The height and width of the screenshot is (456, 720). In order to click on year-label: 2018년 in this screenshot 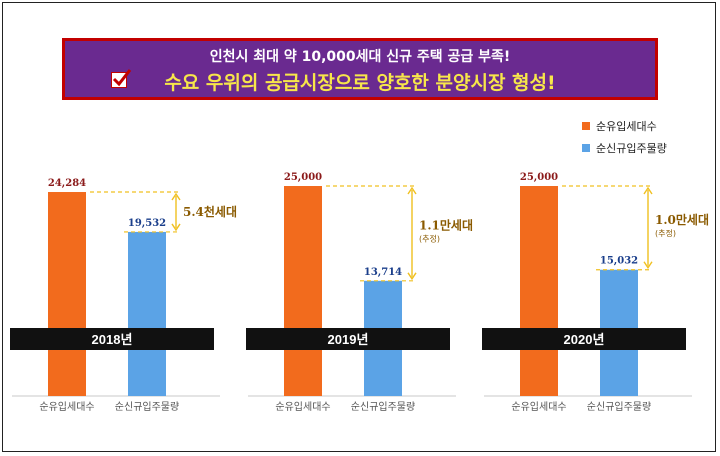, I will do `click(112, 339)`.